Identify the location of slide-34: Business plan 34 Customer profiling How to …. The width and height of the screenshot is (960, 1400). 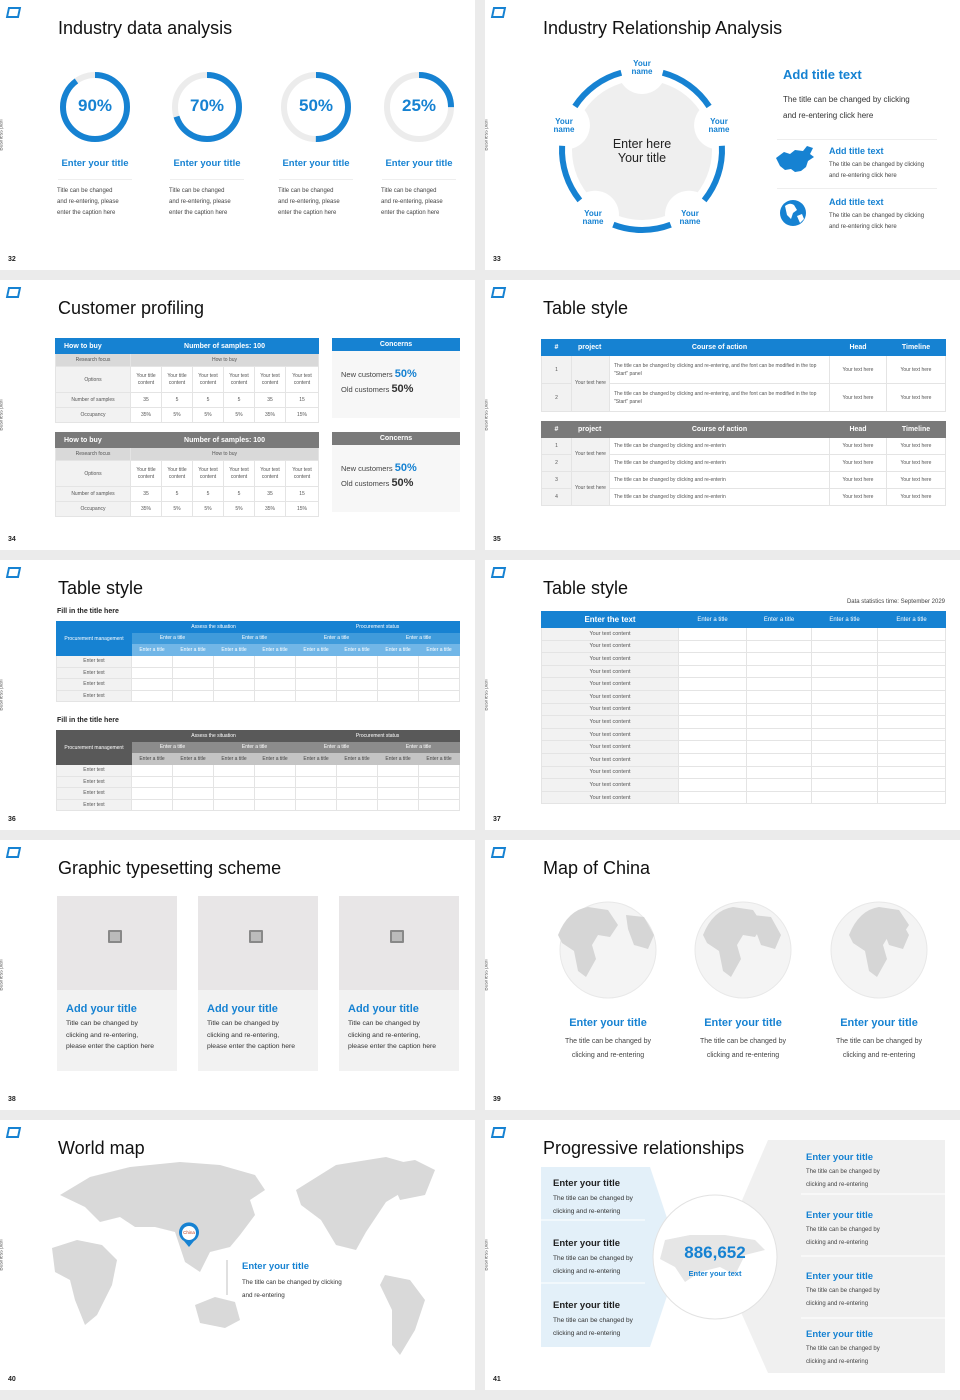
(237, 415).